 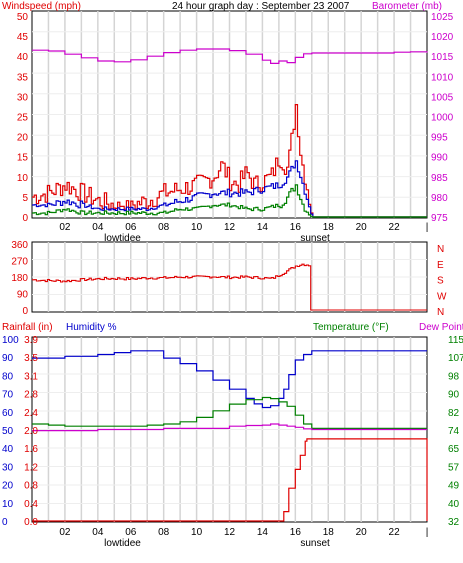 What do you see at coordinates (442, 37) in the screenshot?
I see `wind-right-tick-9: 1020` at bounding box center [442, 37].